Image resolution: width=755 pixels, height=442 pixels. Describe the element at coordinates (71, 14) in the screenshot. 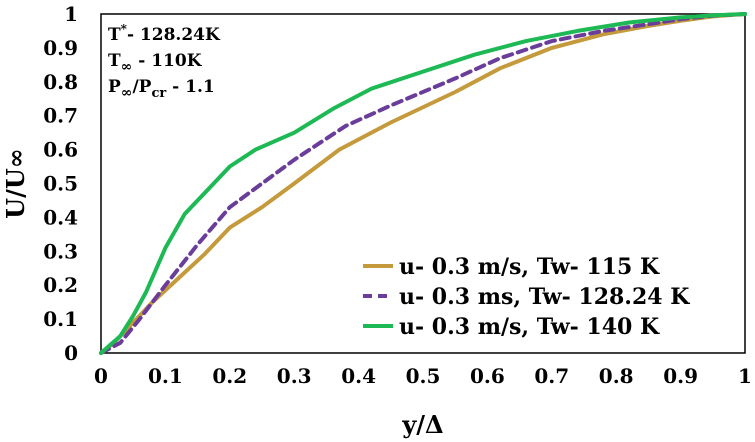

I see `y-tick-label: 1` at that location.